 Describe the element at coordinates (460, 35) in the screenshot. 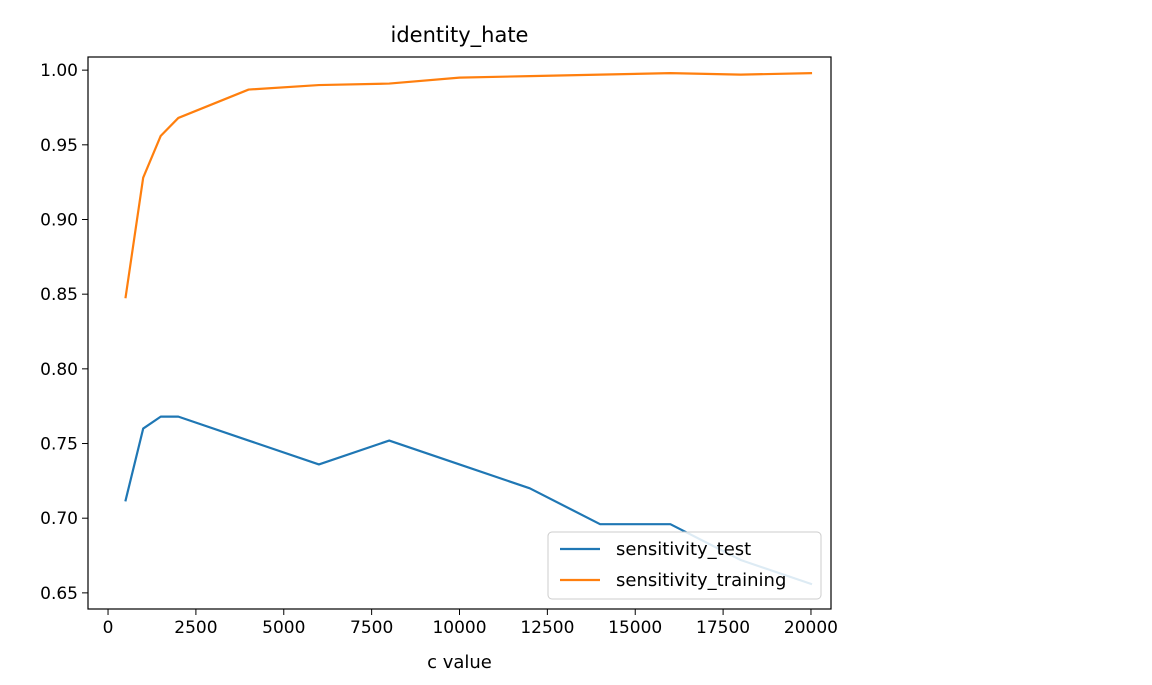

I see `chart-title: identity_hate` at that location.